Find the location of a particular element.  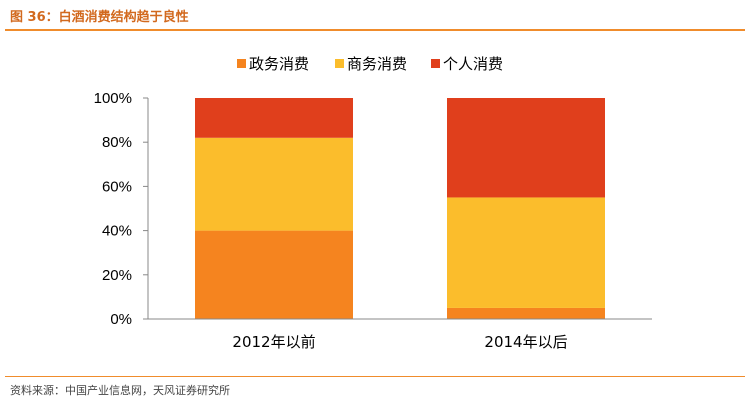

x-tick-label: 2012年以前 is located at coordinates (273, 342).